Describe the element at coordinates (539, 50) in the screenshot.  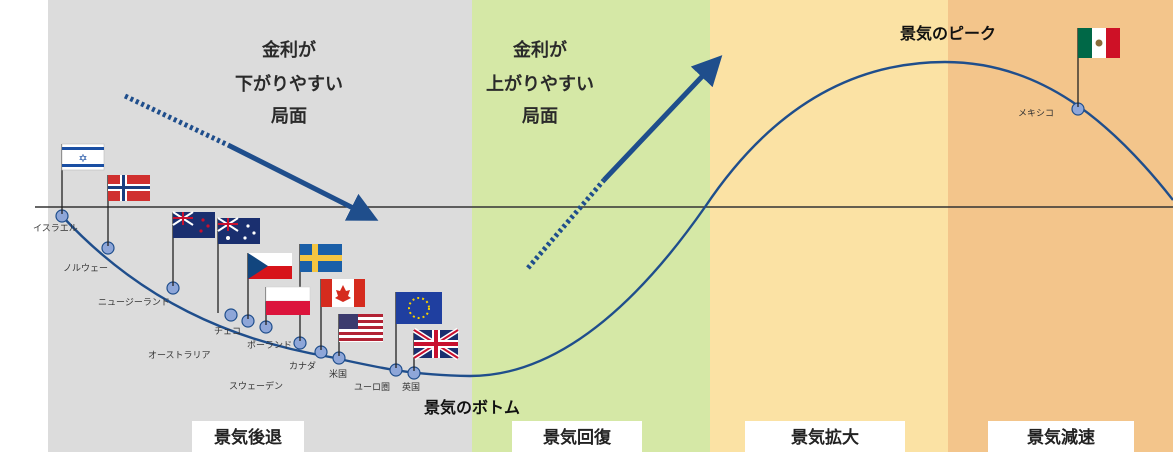
I see `rising-rates-line1: 金利が` at that location.